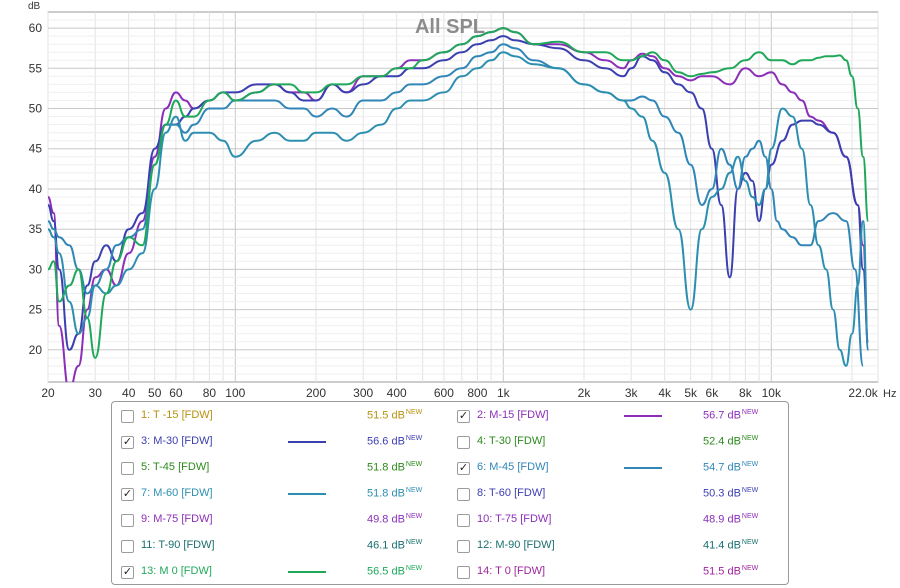 Image resolution: width=900 pixels, height=588 pixels. I want to click on x-tick-label: 6k, so click(713, 393).